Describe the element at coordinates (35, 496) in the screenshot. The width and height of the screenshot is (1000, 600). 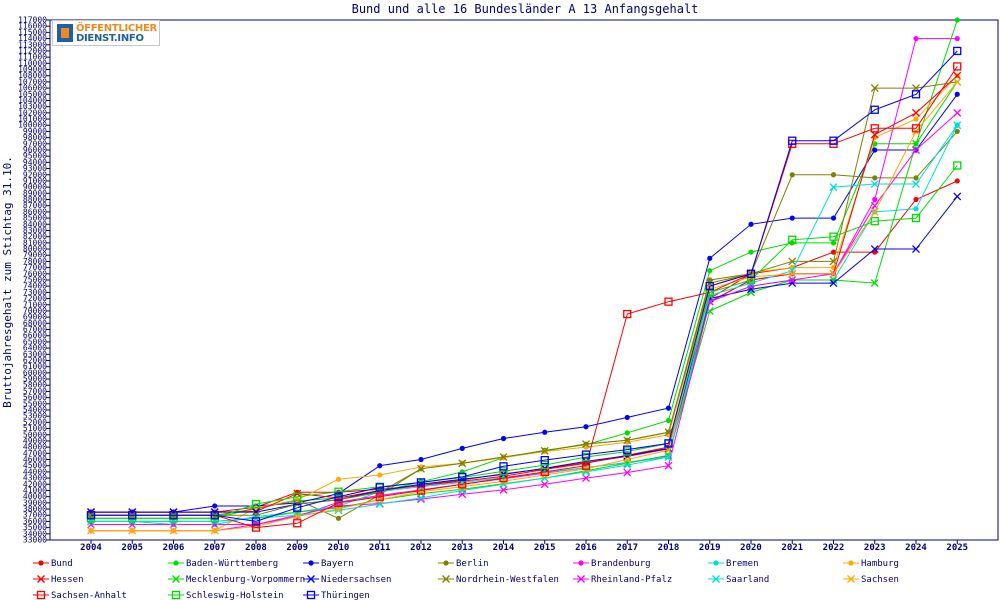
I see `y-tick-label: 40000` at that location.